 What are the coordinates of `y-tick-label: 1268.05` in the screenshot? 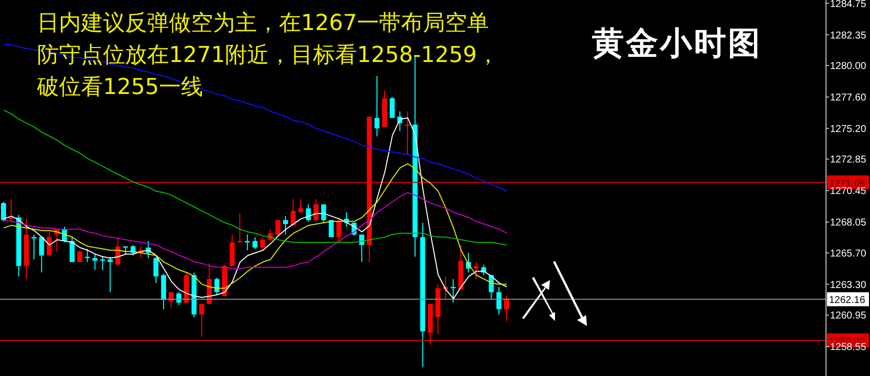 It's located at (848, 223).